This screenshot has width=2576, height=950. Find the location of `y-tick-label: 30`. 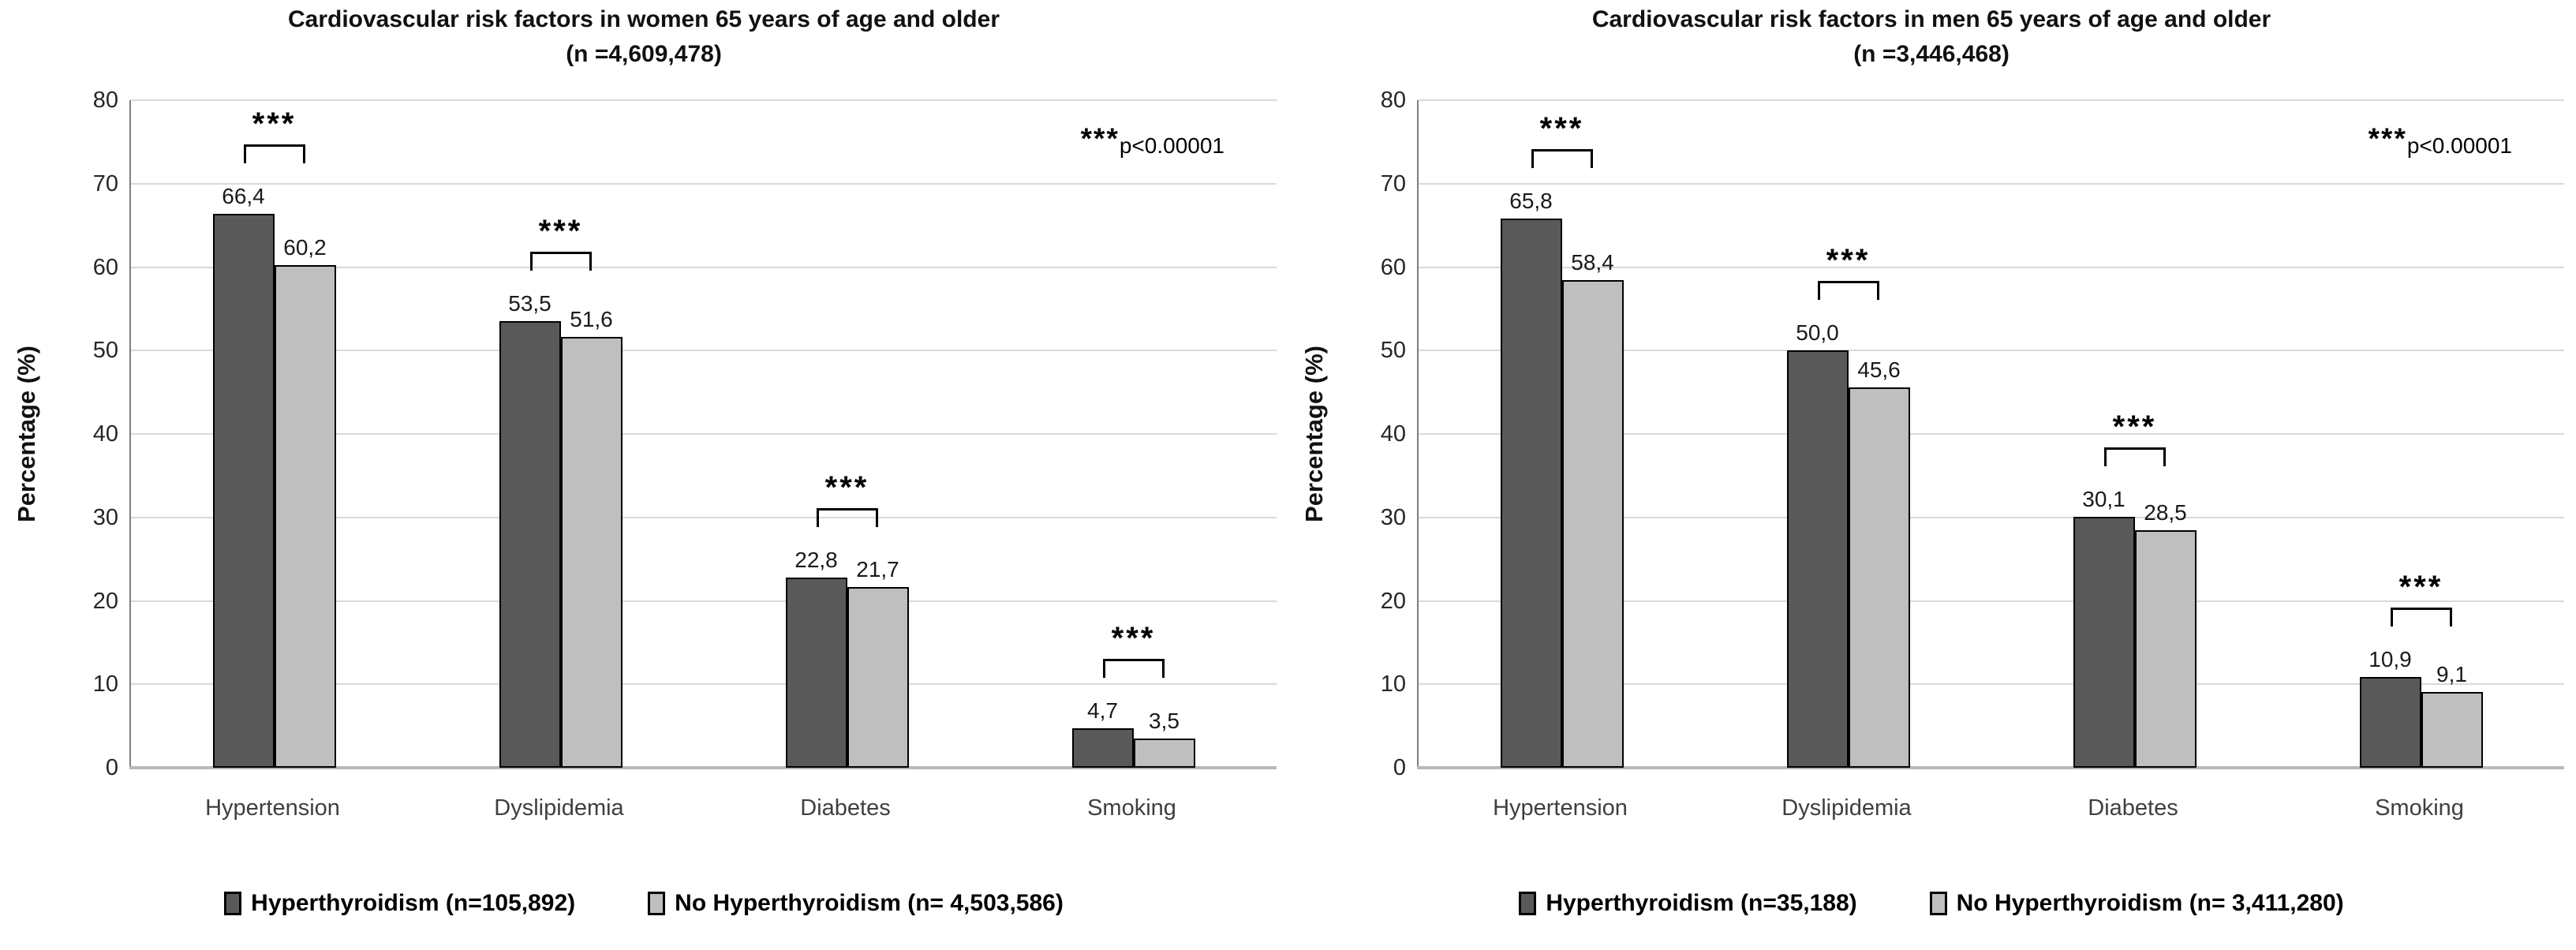

y-tick-label: 30 is located at coordinates (1393, 517).